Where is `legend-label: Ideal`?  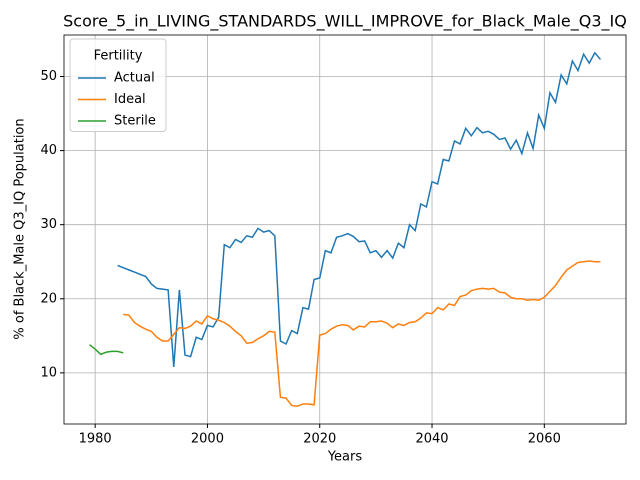
legend-label: Ideal is located at coordinates (130, 99).